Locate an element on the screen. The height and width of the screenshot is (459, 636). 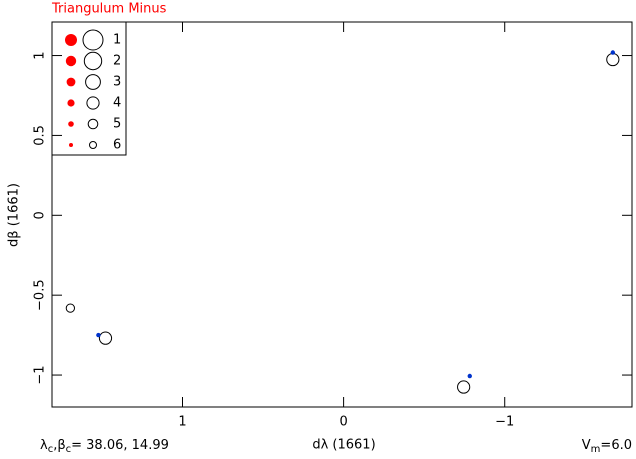
legend-box is located at coordinates (89, 88).